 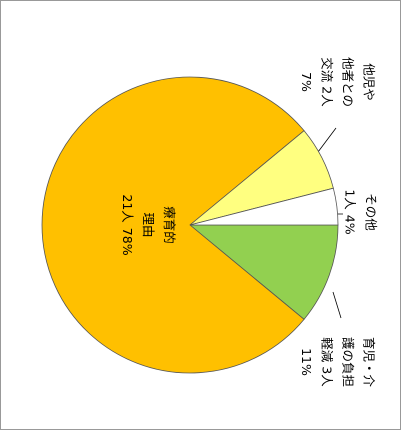 I want to click on label-text: 21人, so click(x=128, y=208).